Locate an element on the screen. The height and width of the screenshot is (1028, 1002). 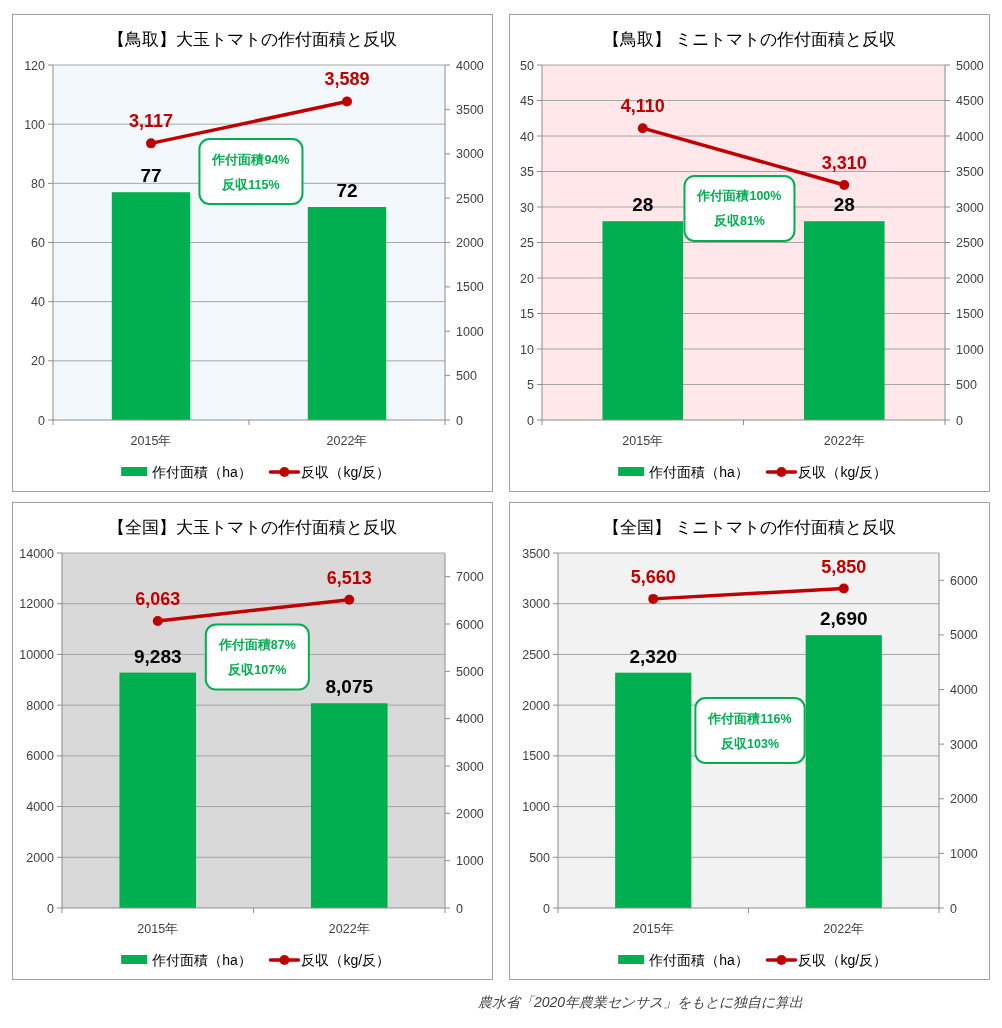
data-label: 2,690 is located at coordinates (843, 619).